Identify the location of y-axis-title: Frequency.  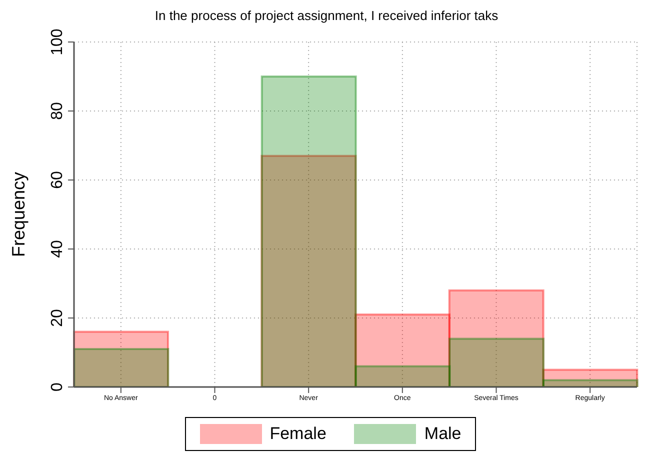
(18, 215).